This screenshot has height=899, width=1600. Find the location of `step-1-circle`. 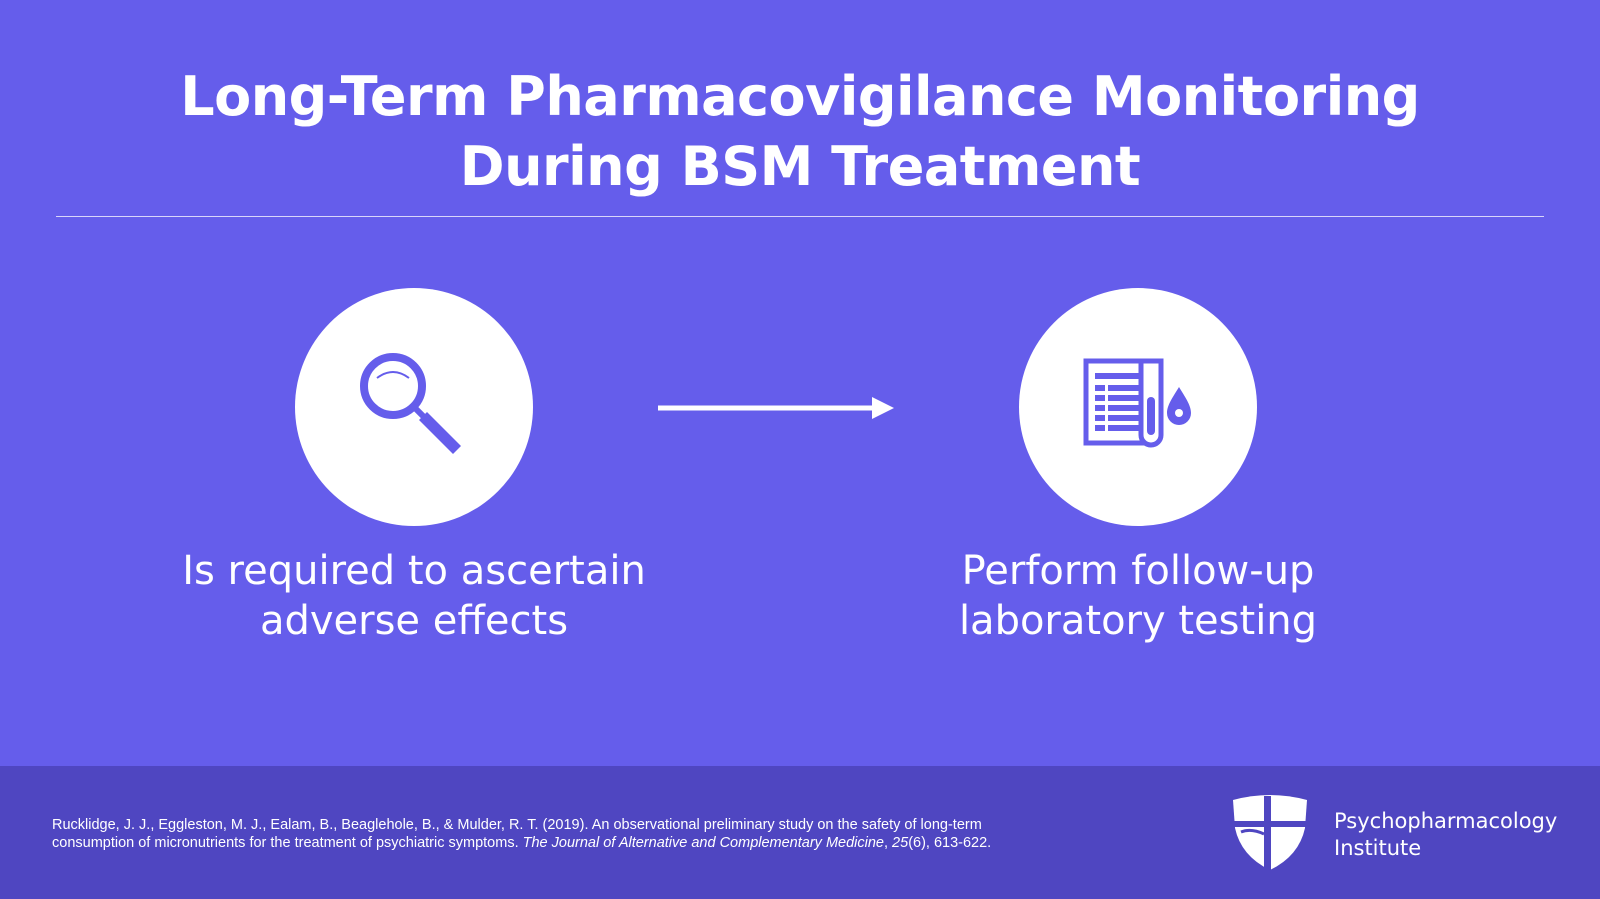

step-1-circle is located at coordinates (414, 407).